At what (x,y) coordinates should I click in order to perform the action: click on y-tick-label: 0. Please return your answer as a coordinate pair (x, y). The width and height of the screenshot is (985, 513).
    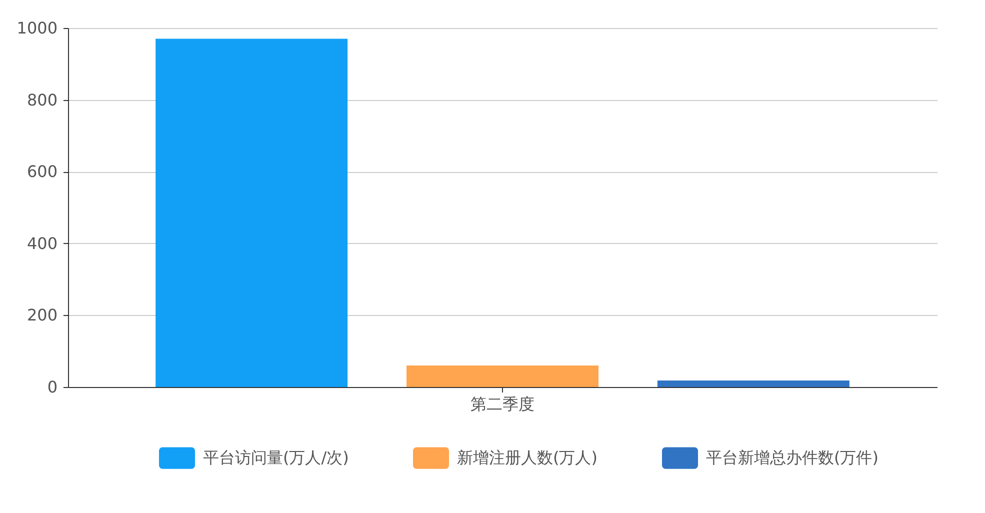
    Looking at the image, I should click on (52, 387).